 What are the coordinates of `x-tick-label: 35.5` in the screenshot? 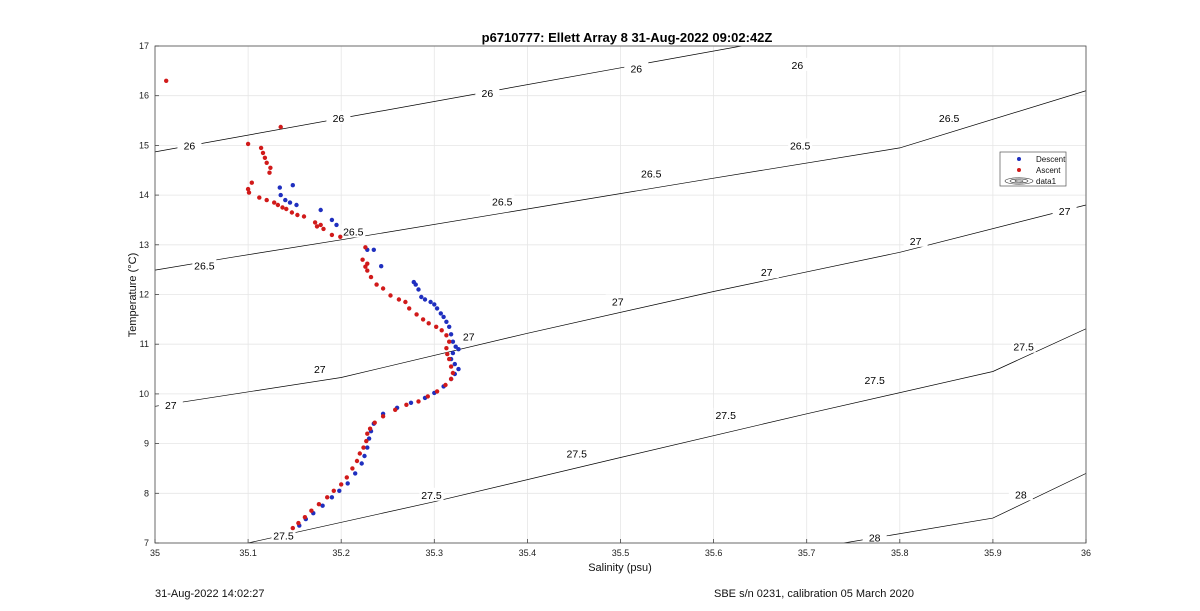 It's located at (621, 553).